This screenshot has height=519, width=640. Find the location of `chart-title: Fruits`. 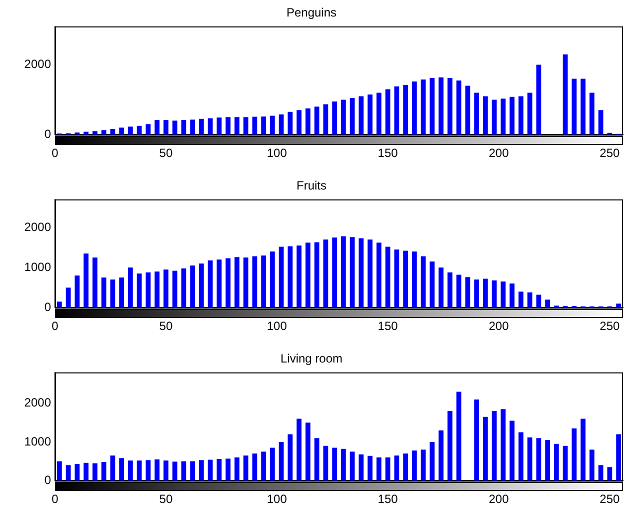

chart-title: Fruits is located at coordinates (311, 185).